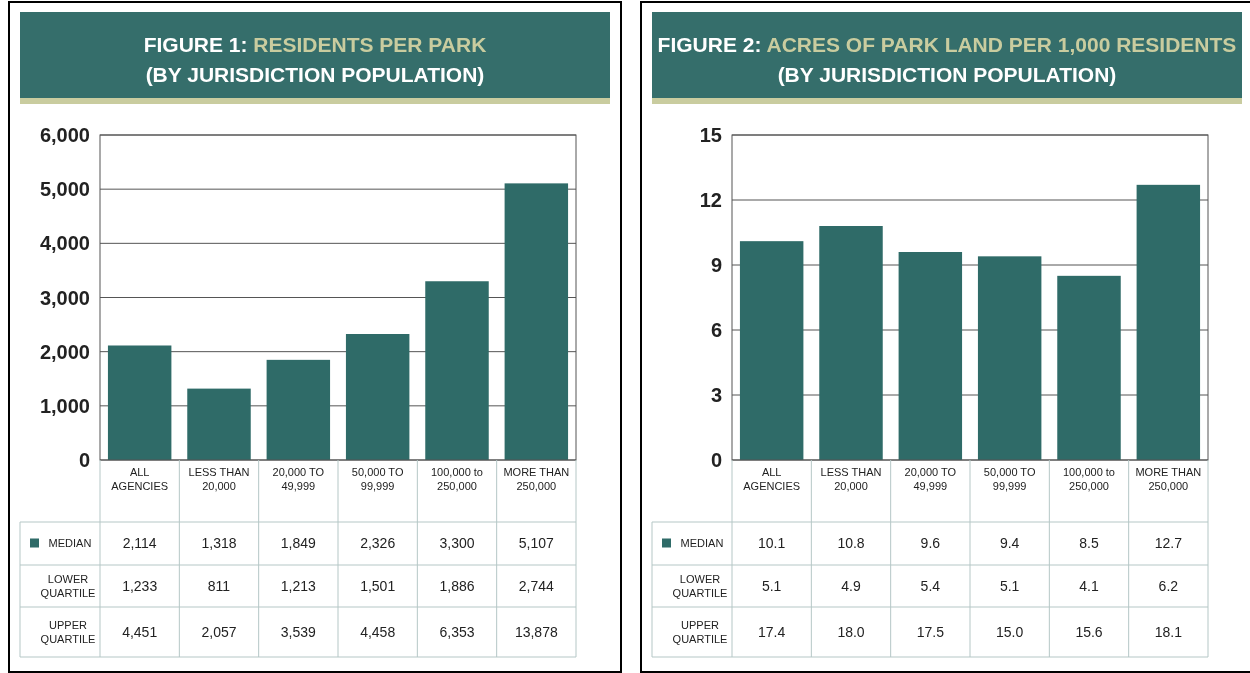 The image size is (1250, 673). Describe the element at coordinates (298, 585) in the screenshot. I see `text: 1,213` at that location.